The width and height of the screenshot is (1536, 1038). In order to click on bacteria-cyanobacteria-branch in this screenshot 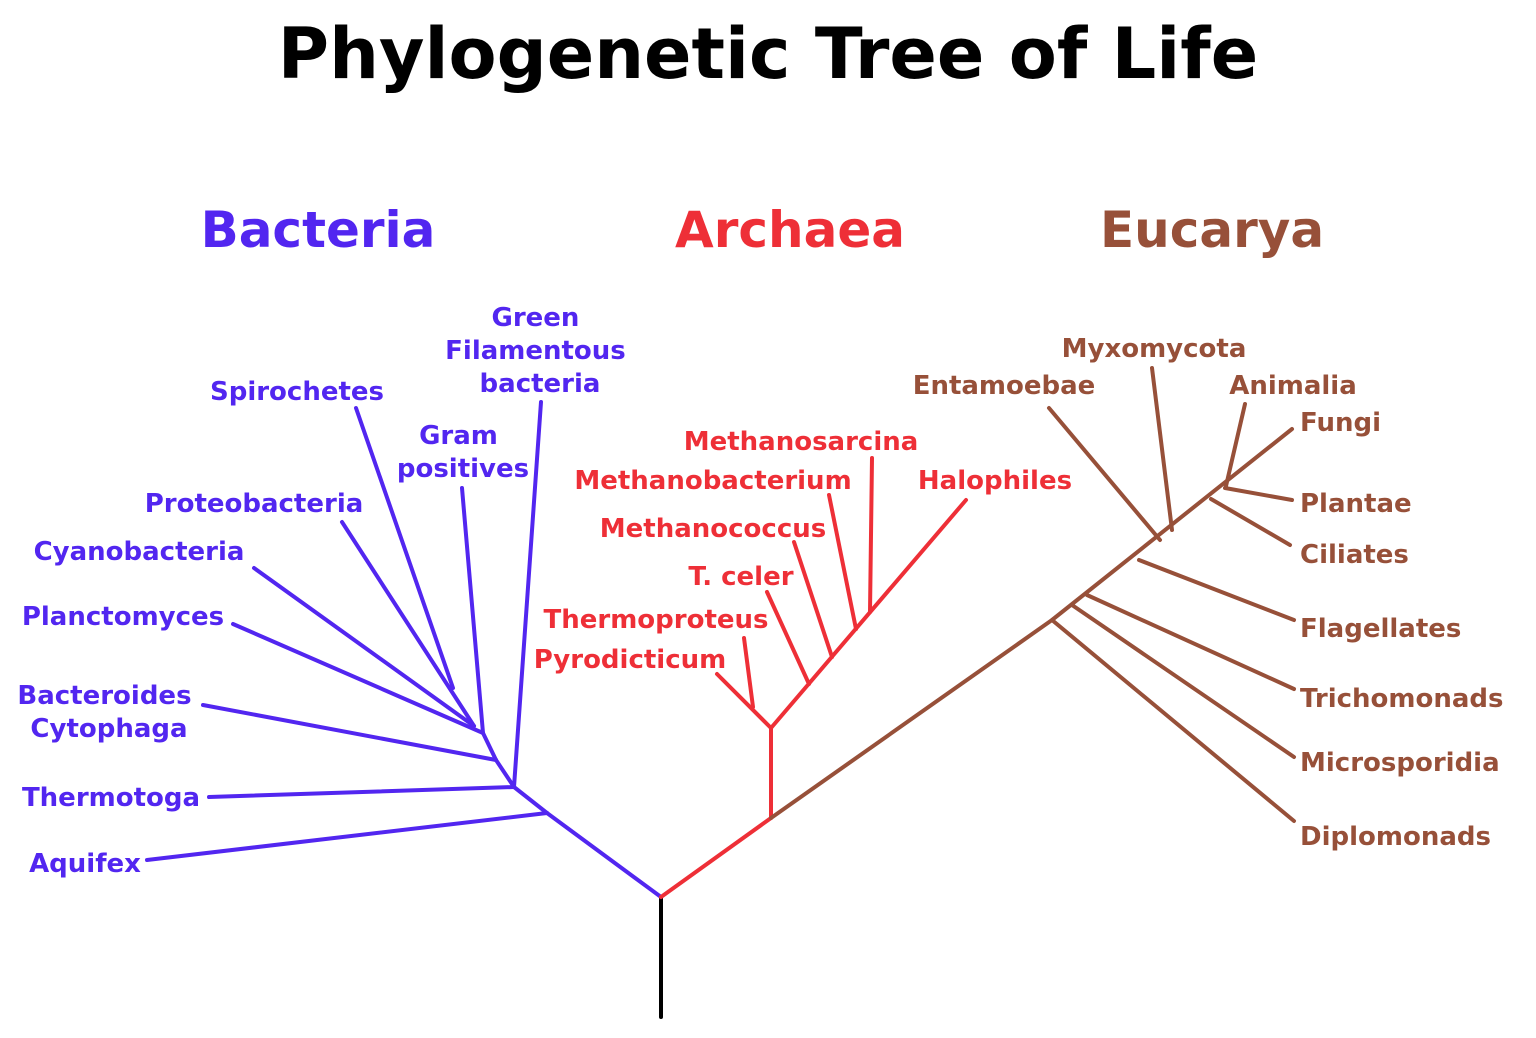, I will do `click(364, 647)`.